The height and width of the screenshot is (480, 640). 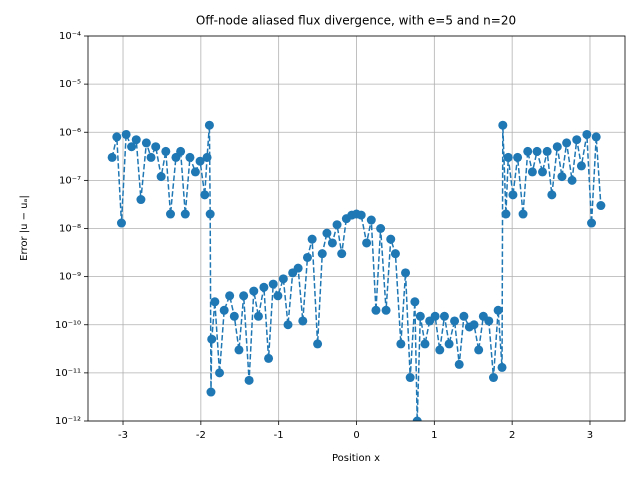 What do you see at coordinates (70, 84) in the screenshot?
I see `y-tick-label: 10⁻⁵` at bounding box center [70, 84].